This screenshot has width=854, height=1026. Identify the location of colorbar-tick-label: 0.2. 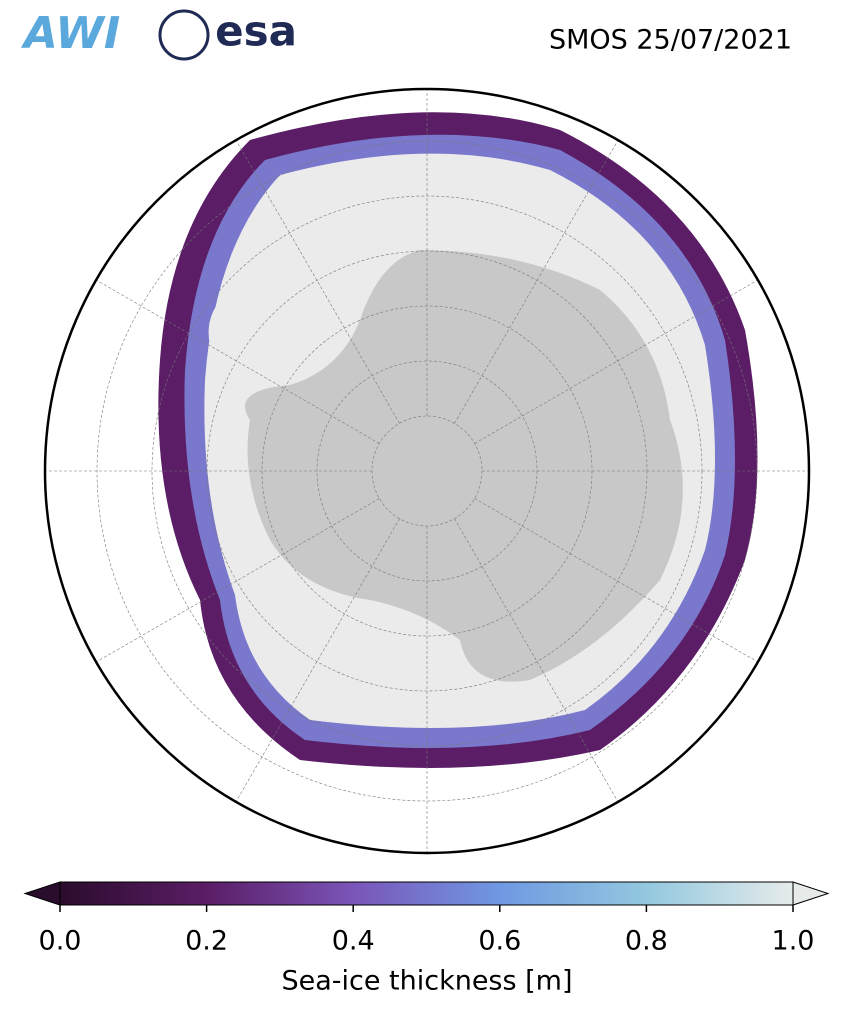
(206, 941).